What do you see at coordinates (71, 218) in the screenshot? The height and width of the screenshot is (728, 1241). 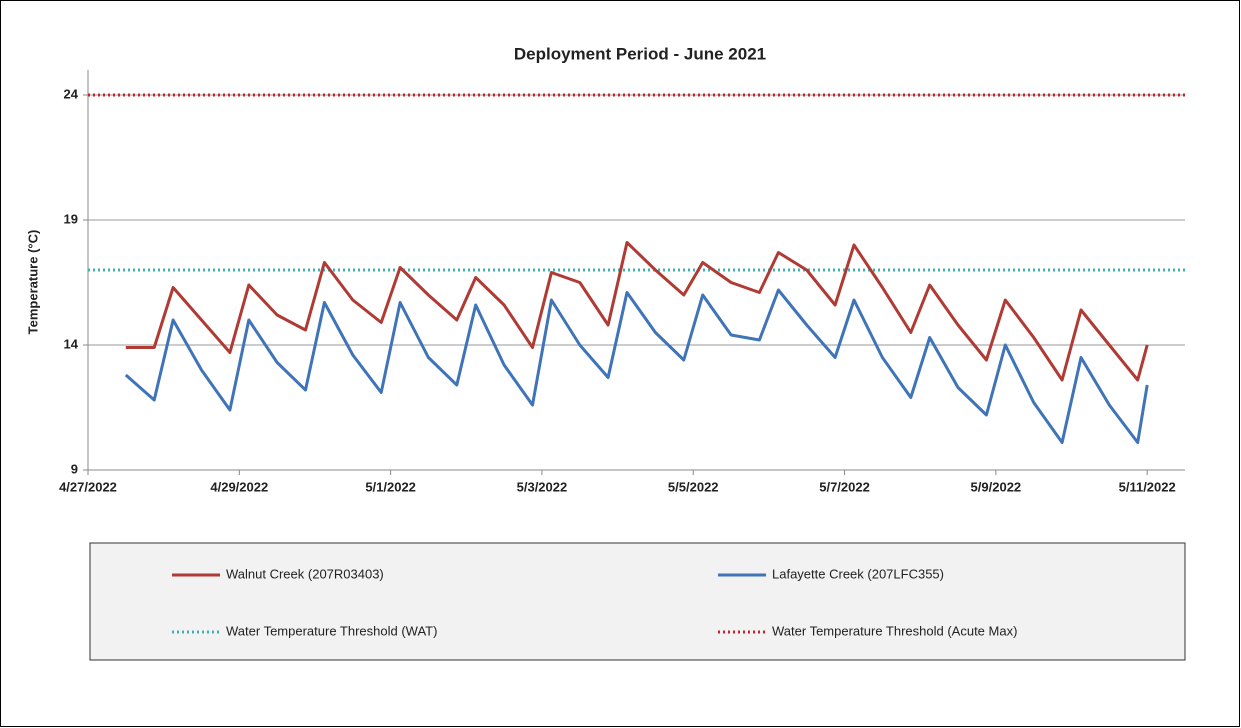 I see `y-tick-label: 19` at bounding box center [71, 218].